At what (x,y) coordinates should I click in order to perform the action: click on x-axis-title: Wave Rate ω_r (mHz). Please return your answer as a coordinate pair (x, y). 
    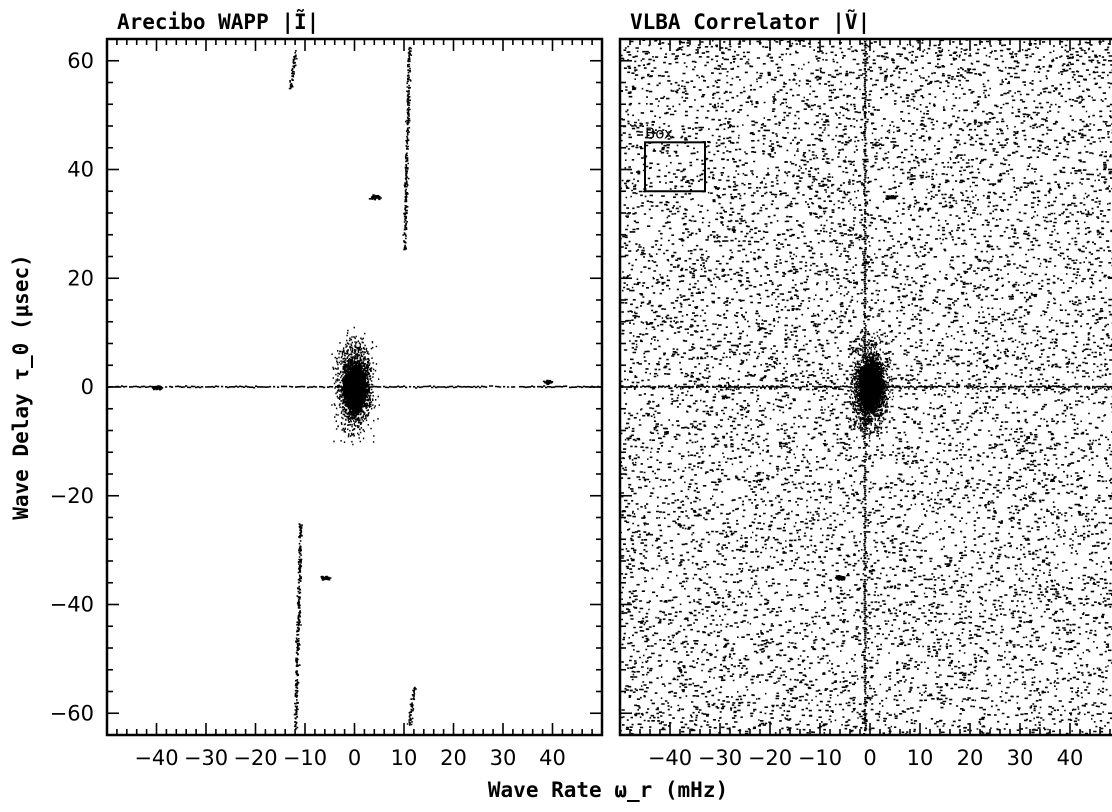
    Looking at the image, I should click on (608, 790).